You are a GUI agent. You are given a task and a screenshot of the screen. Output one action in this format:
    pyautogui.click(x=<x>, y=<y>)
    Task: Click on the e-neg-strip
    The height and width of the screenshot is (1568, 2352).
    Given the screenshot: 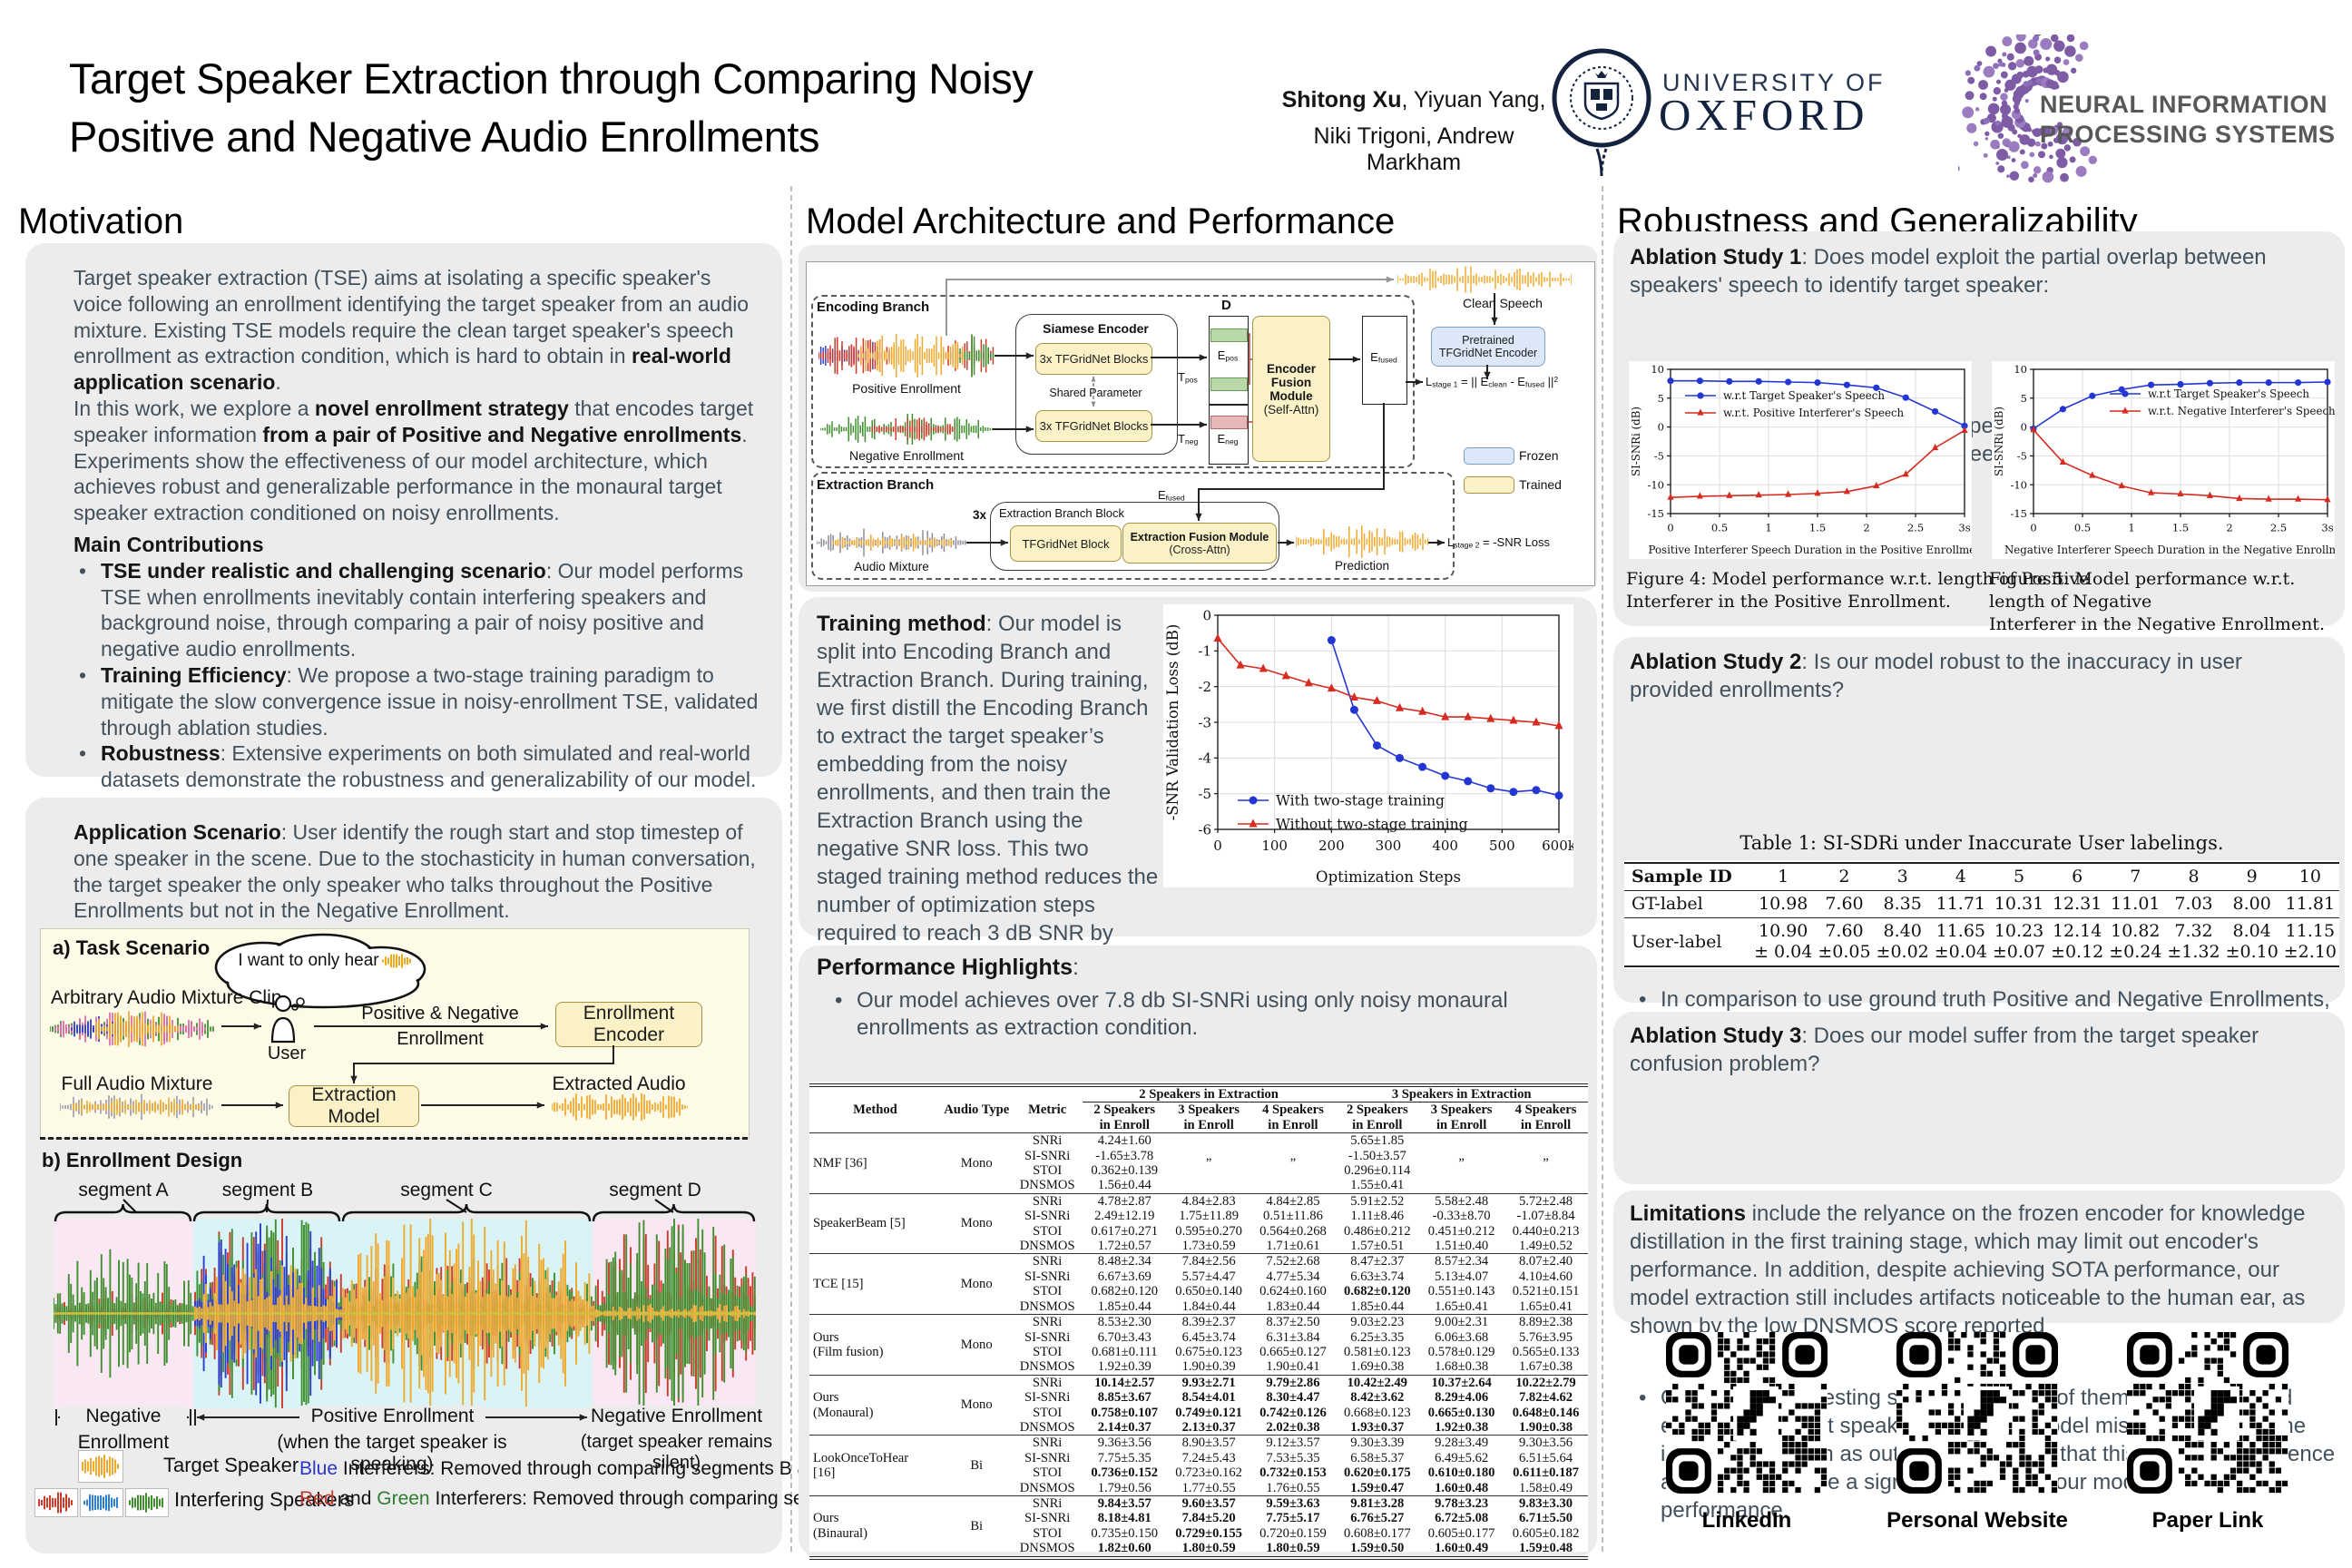 What is the action you would take?
    pyautogui.click(x=1229, y=422)
    